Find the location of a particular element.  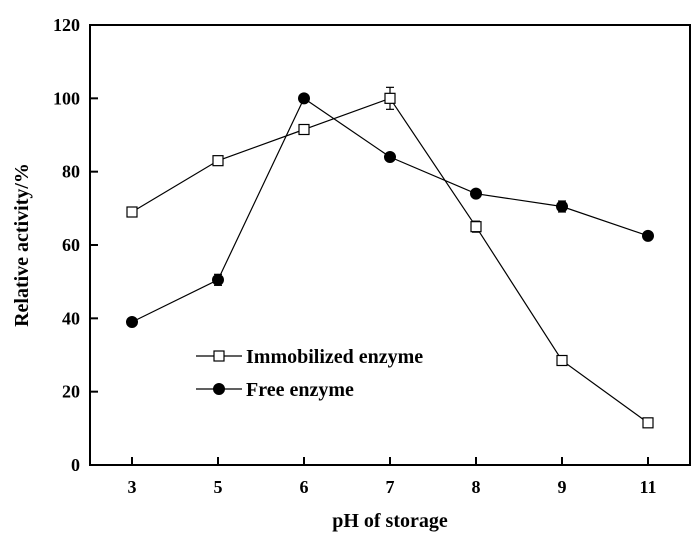

x-tick-label: 8 is located at coordinates (476, 487).